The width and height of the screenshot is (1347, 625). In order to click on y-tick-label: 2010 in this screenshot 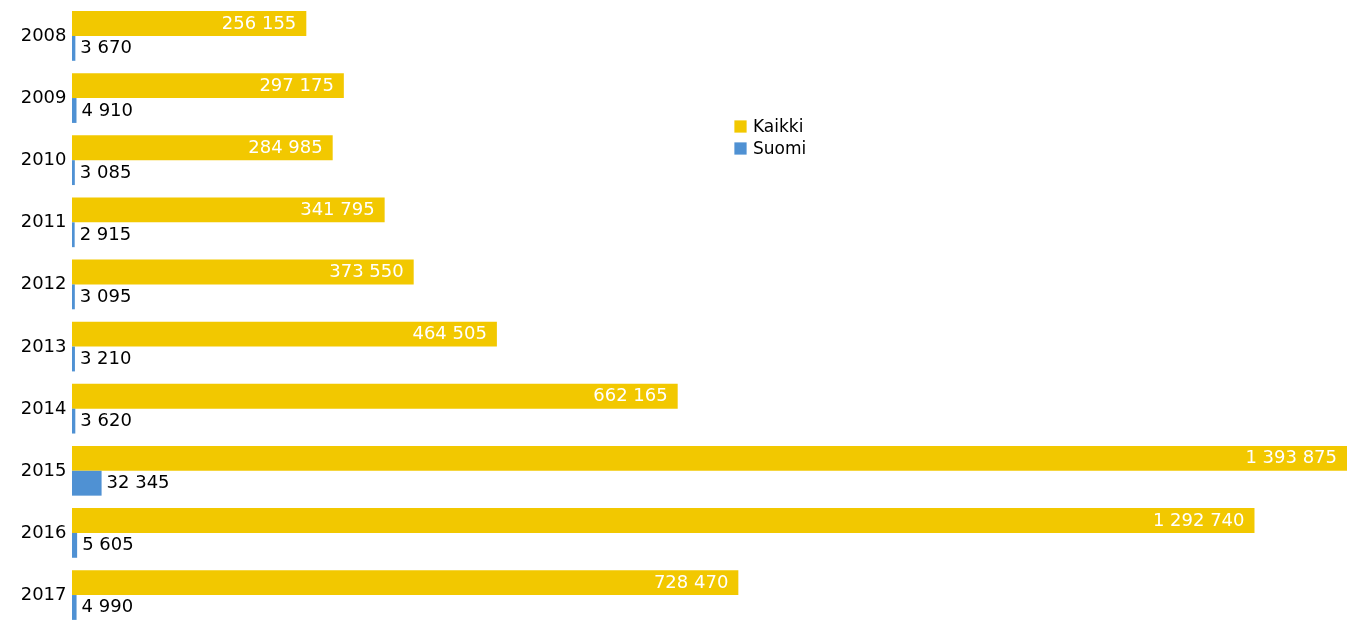, I will do `click(43, 159)`.